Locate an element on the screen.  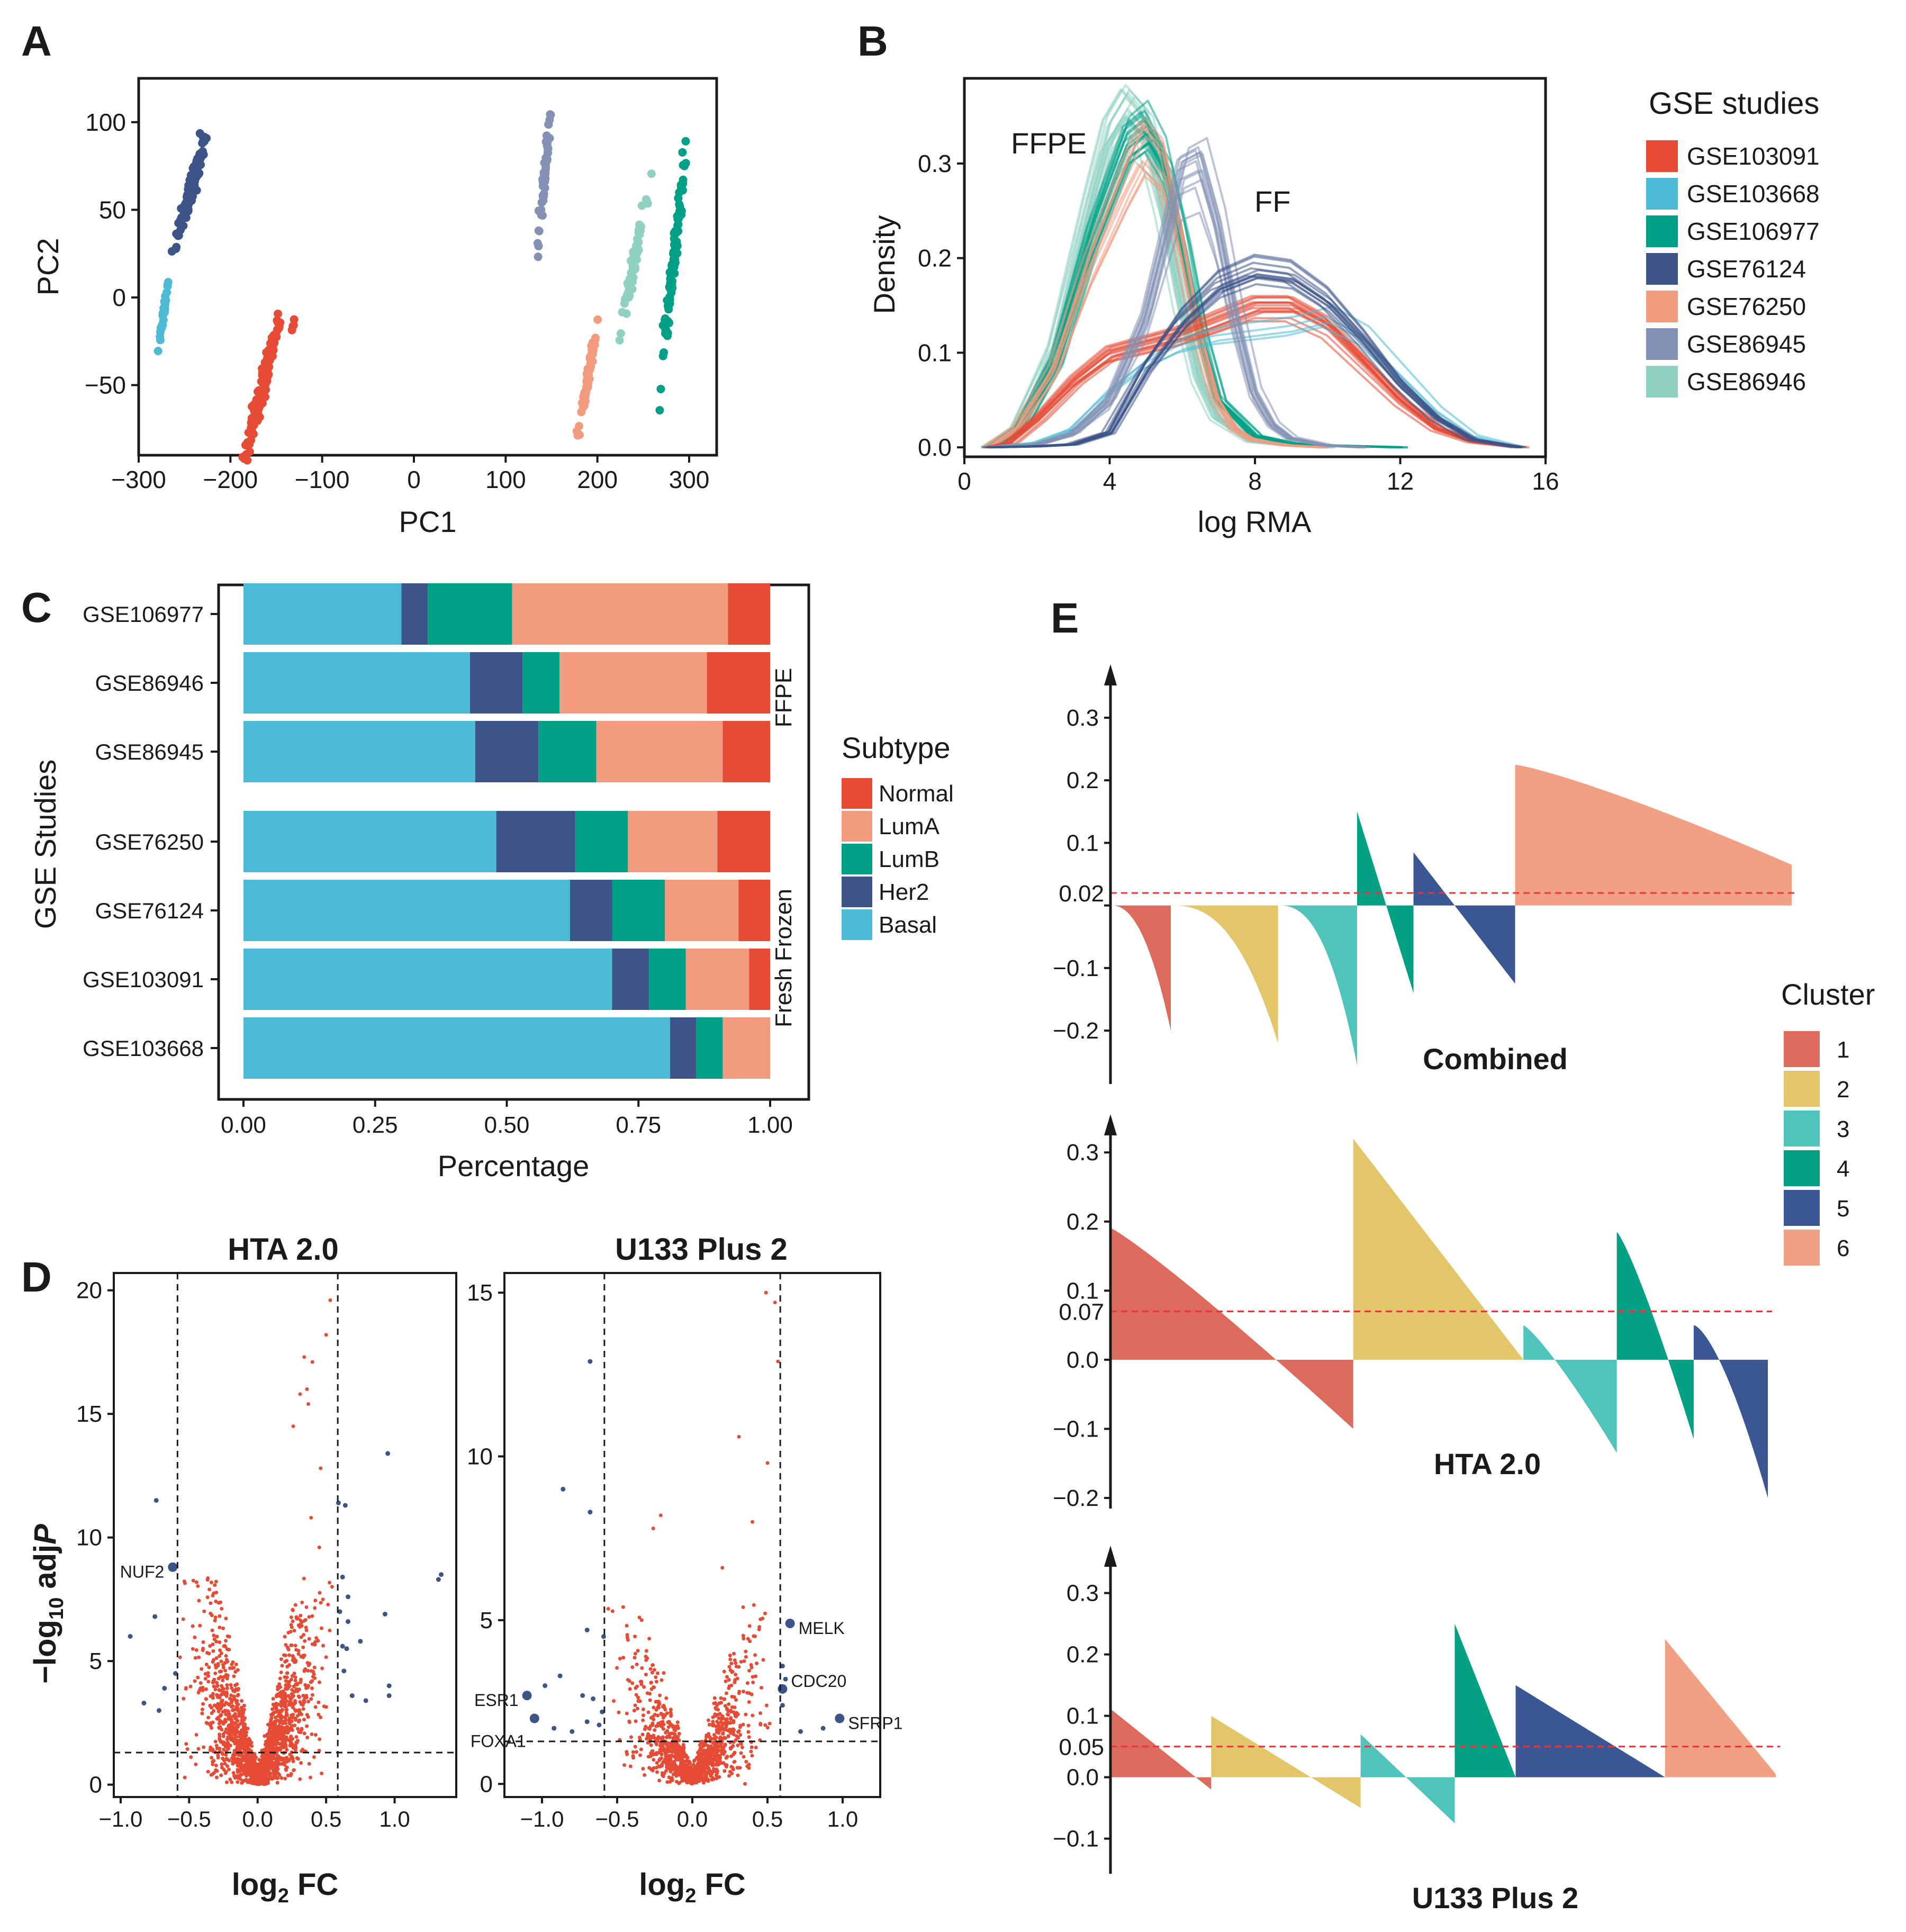
density-line-gse86945 is located at coordinates (1171, 317).